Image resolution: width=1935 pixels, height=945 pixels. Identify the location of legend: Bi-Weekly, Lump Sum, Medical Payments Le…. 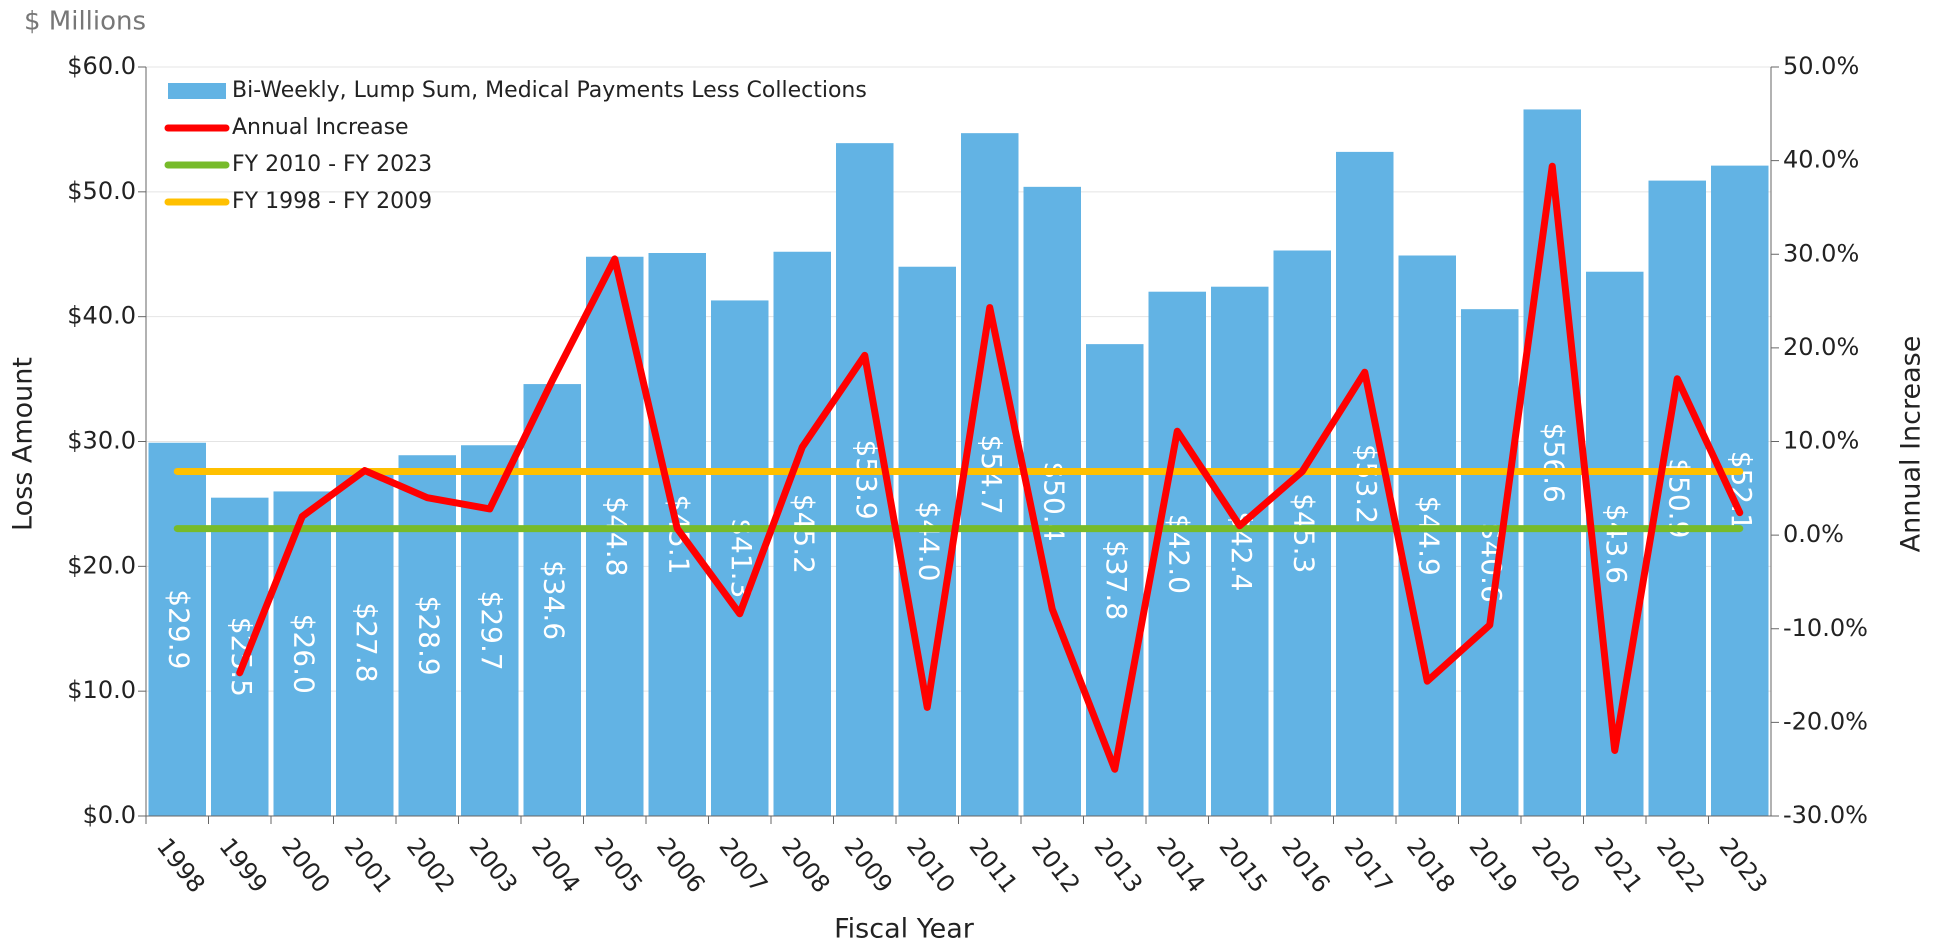
(515, 146).